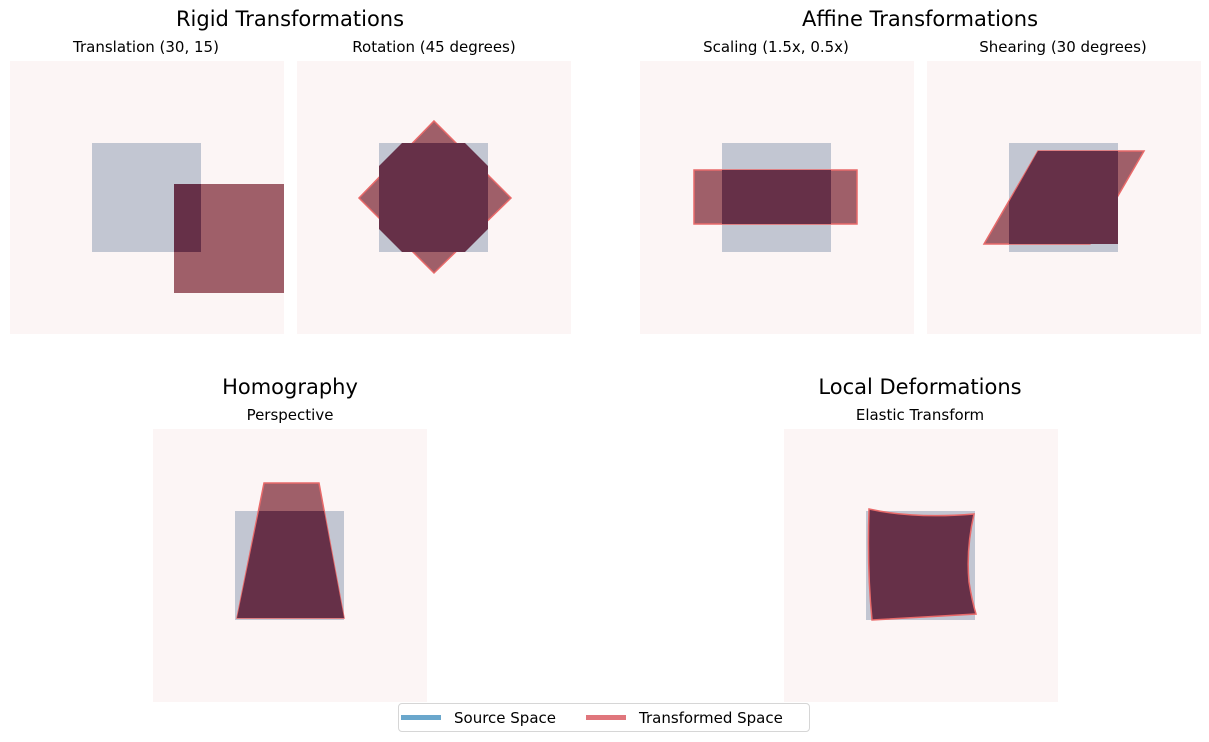 The height and width of the screenshot is (742, 1209). Describe the element at coordinates (776, 47) in the screenshot. I see `panel-title-scaling: Scaling (1.5x, 0.5x)` at that location.